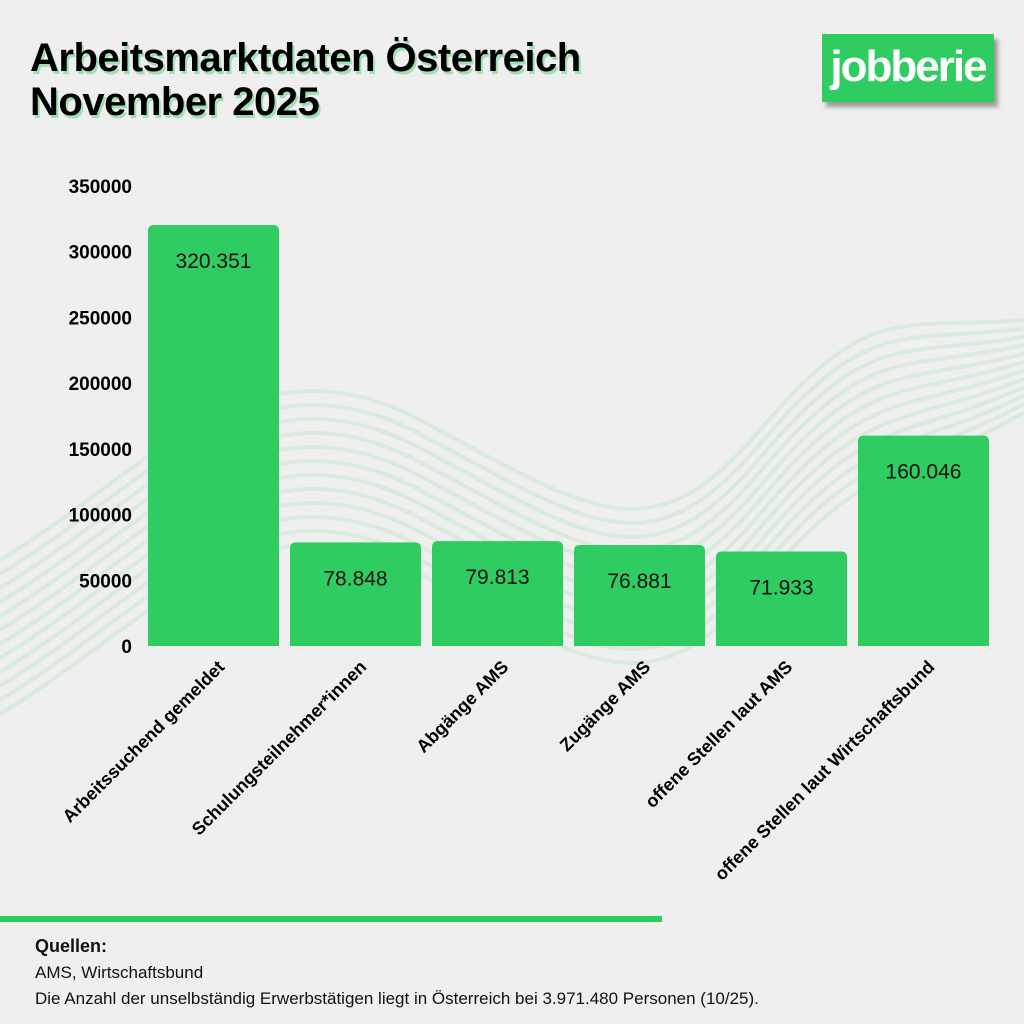 Image resolution: width=1024 pixels, height=1024 pixels. Describe the element at coordinates (639, 581) in the screenshot. I see `data-label: 76.881` at that location.